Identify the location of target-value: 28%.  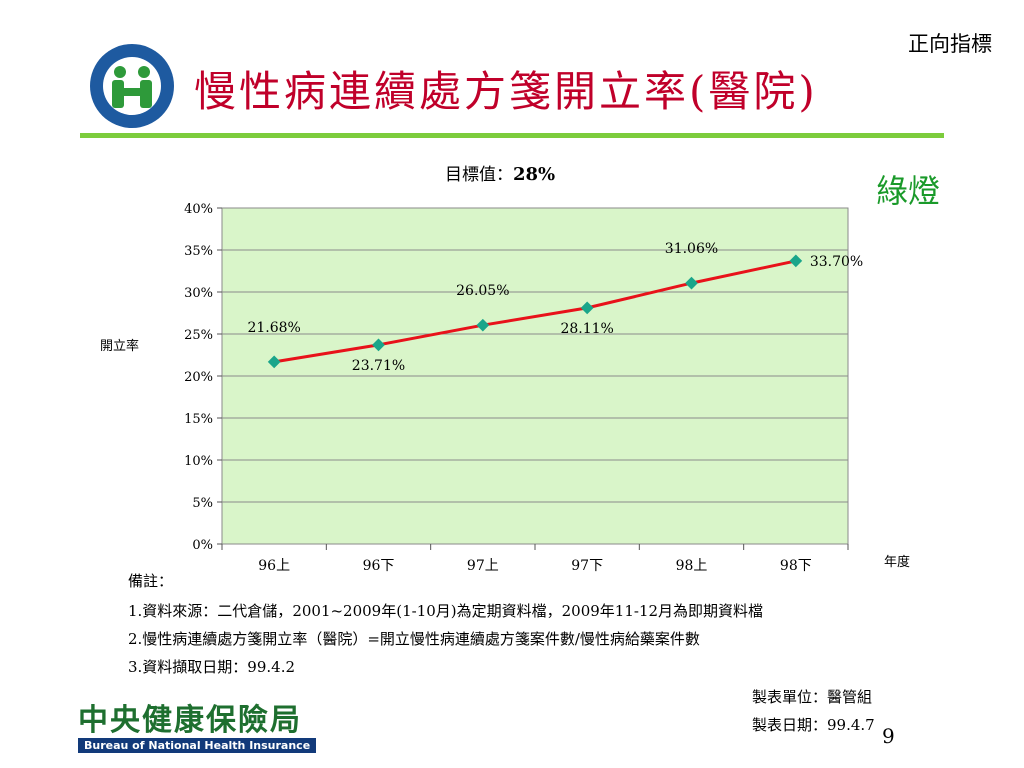
(534, 174).